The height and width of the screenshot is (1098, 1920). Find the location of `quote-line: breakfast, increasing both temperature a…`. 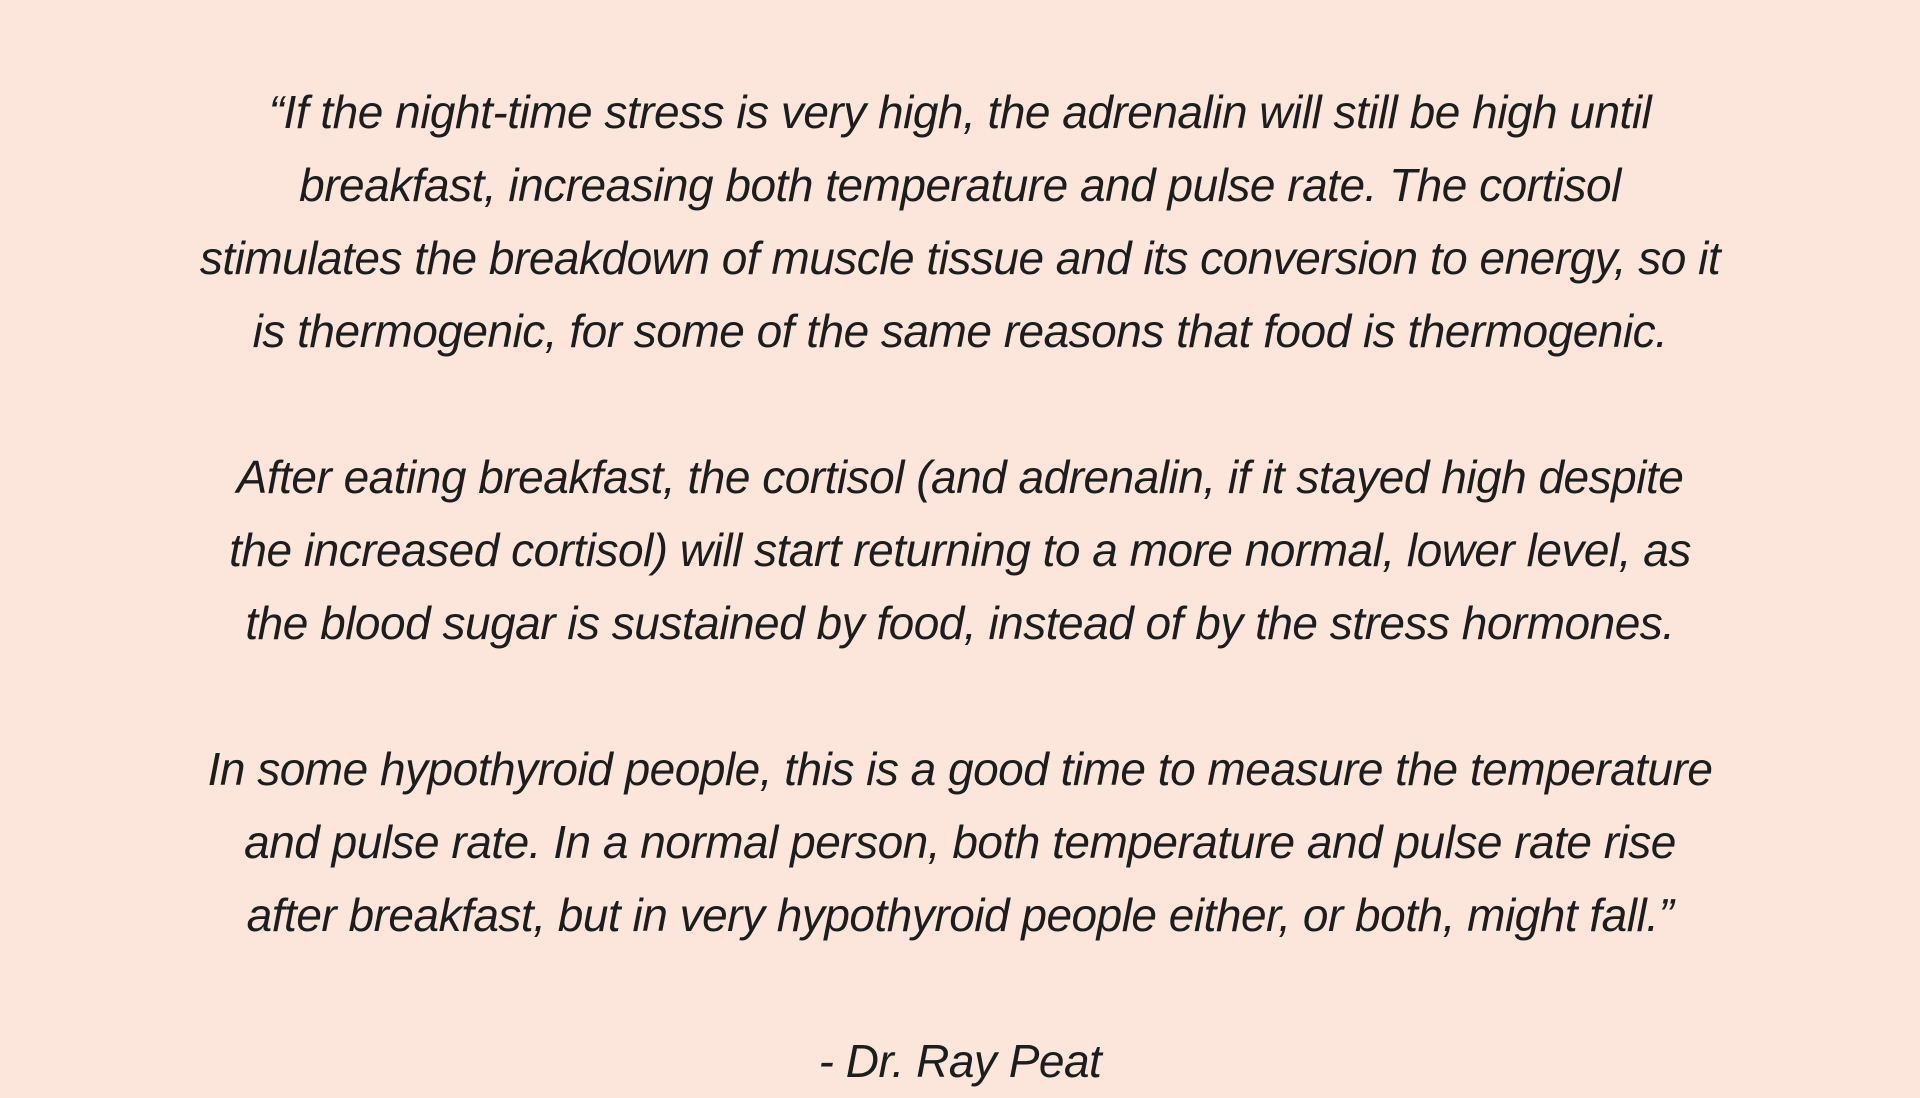

quote-line: breakfast, increasing both temperature a… is located at coordinates (960, 185).